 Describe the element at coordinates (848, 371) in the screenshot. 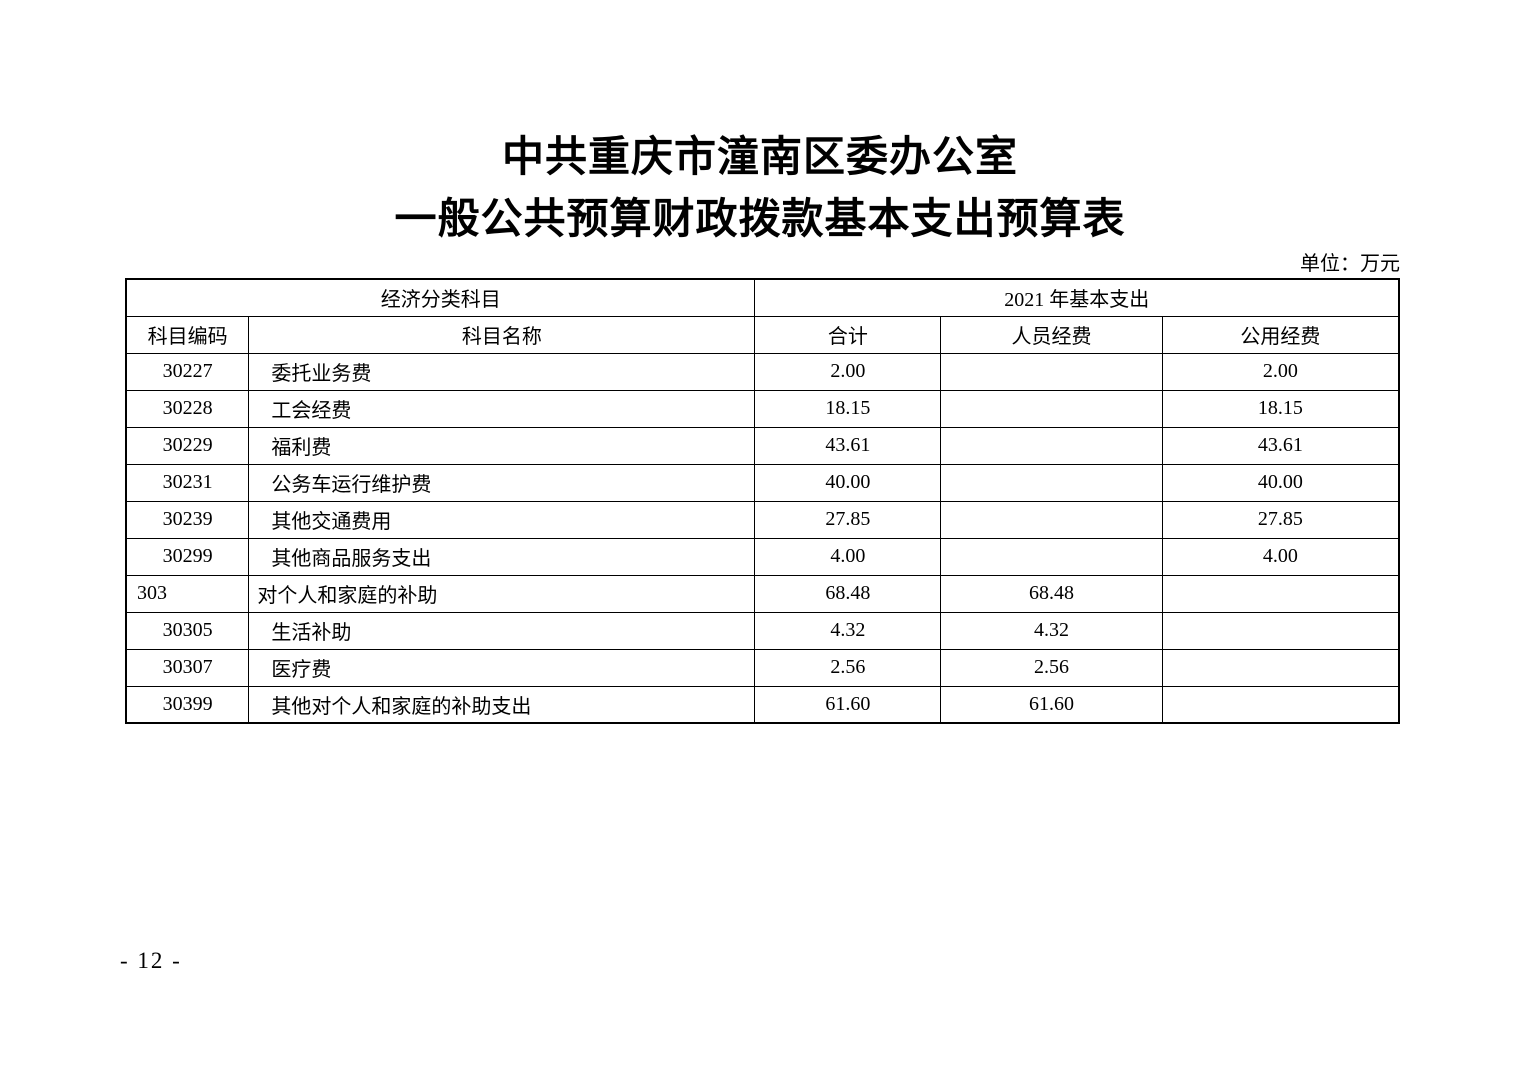

I see `cell-total: 2.00` at that location.